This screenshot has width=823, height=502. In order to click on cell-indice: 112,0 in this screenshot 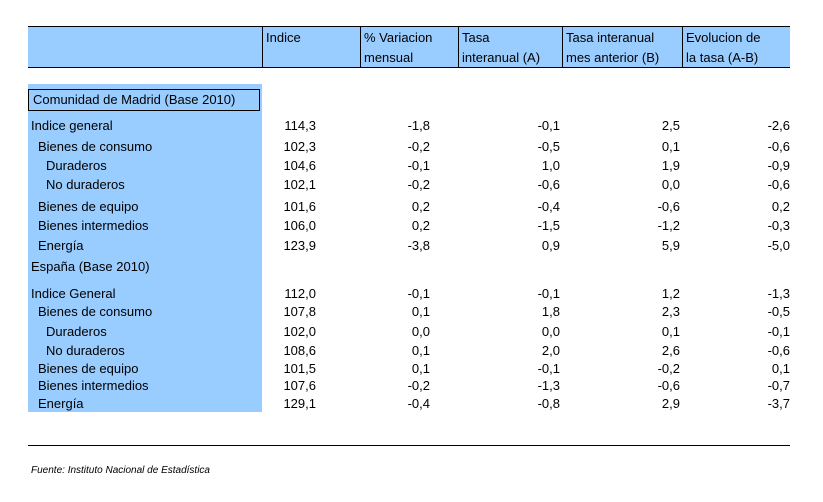, I will do `click(300, 293)`.